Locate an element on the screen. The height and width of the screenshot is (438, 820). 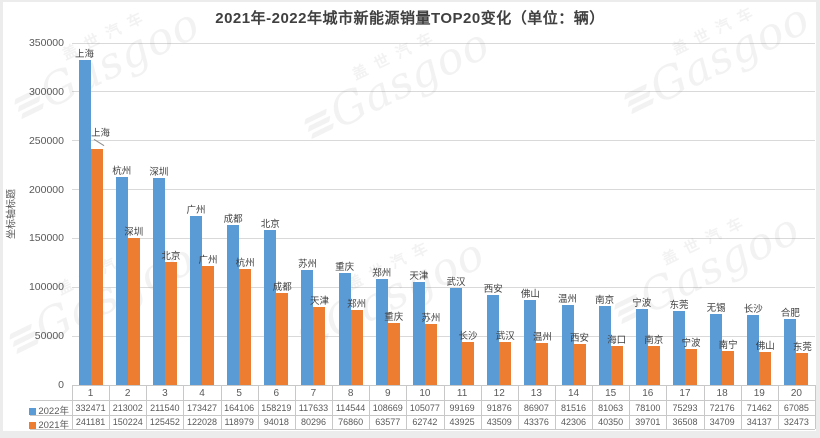
page-edge is located at coordinates (410, 434).